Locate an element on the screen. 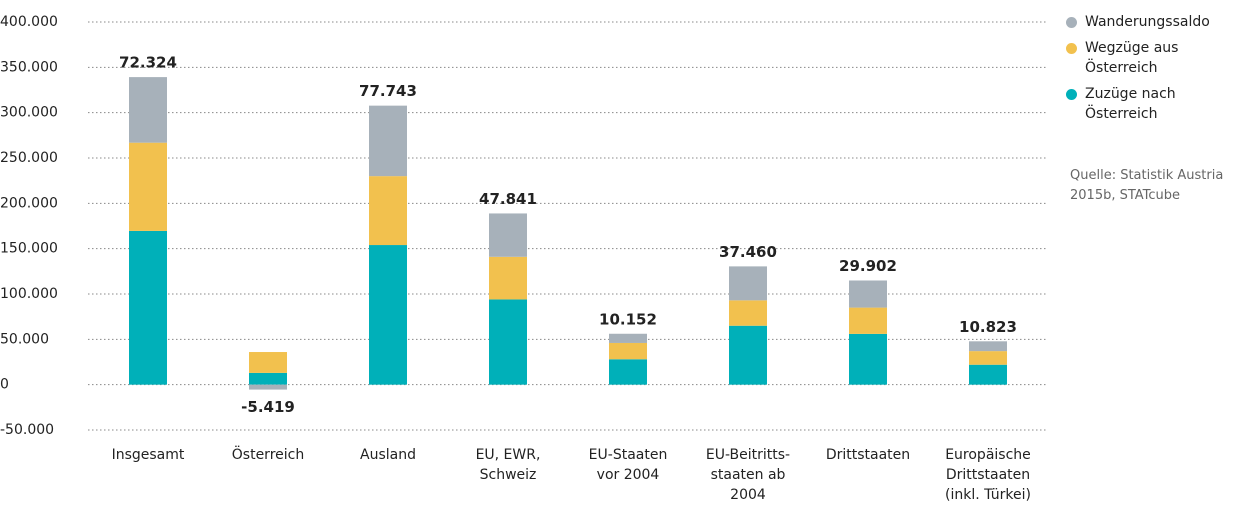 This screenshot has width=1250, height=513. data-label: 37.460 is located at coordinates (748, 252).